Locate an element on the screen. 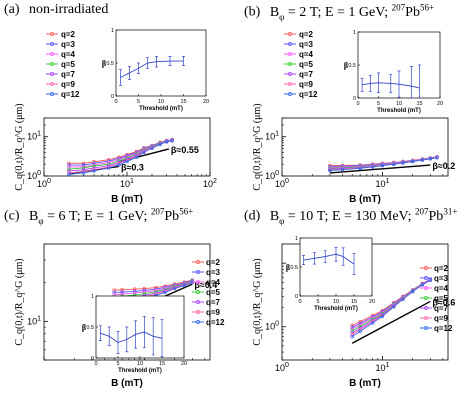 This screenshot has width=474, height=410. panel-b-title-charge: 56+ is located at coordinates (427, 7).